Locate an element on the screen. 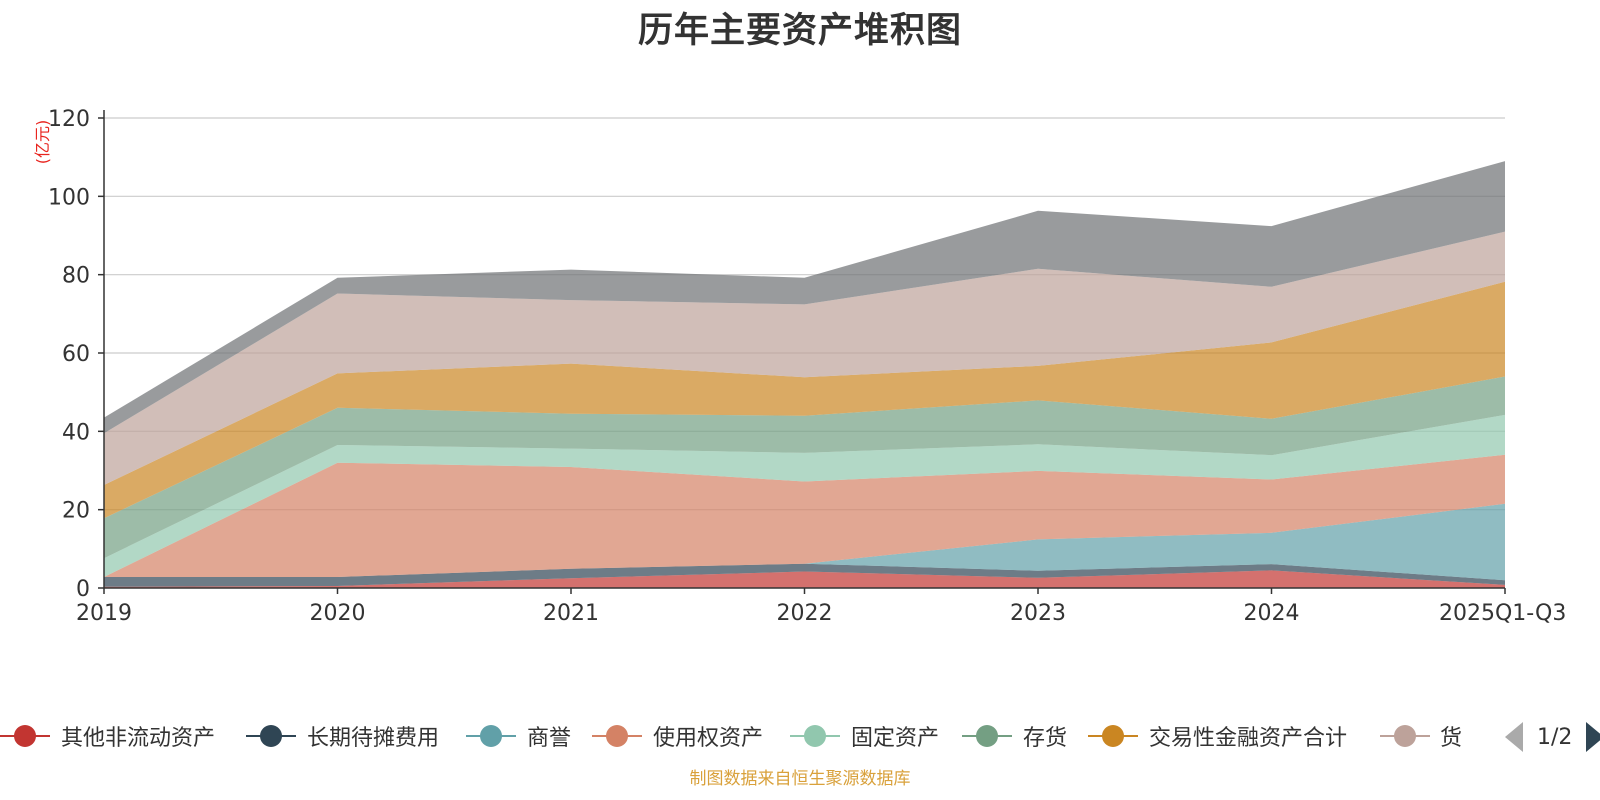  legend-label: 长期待摊费用 is located at coordinates (373, 738).